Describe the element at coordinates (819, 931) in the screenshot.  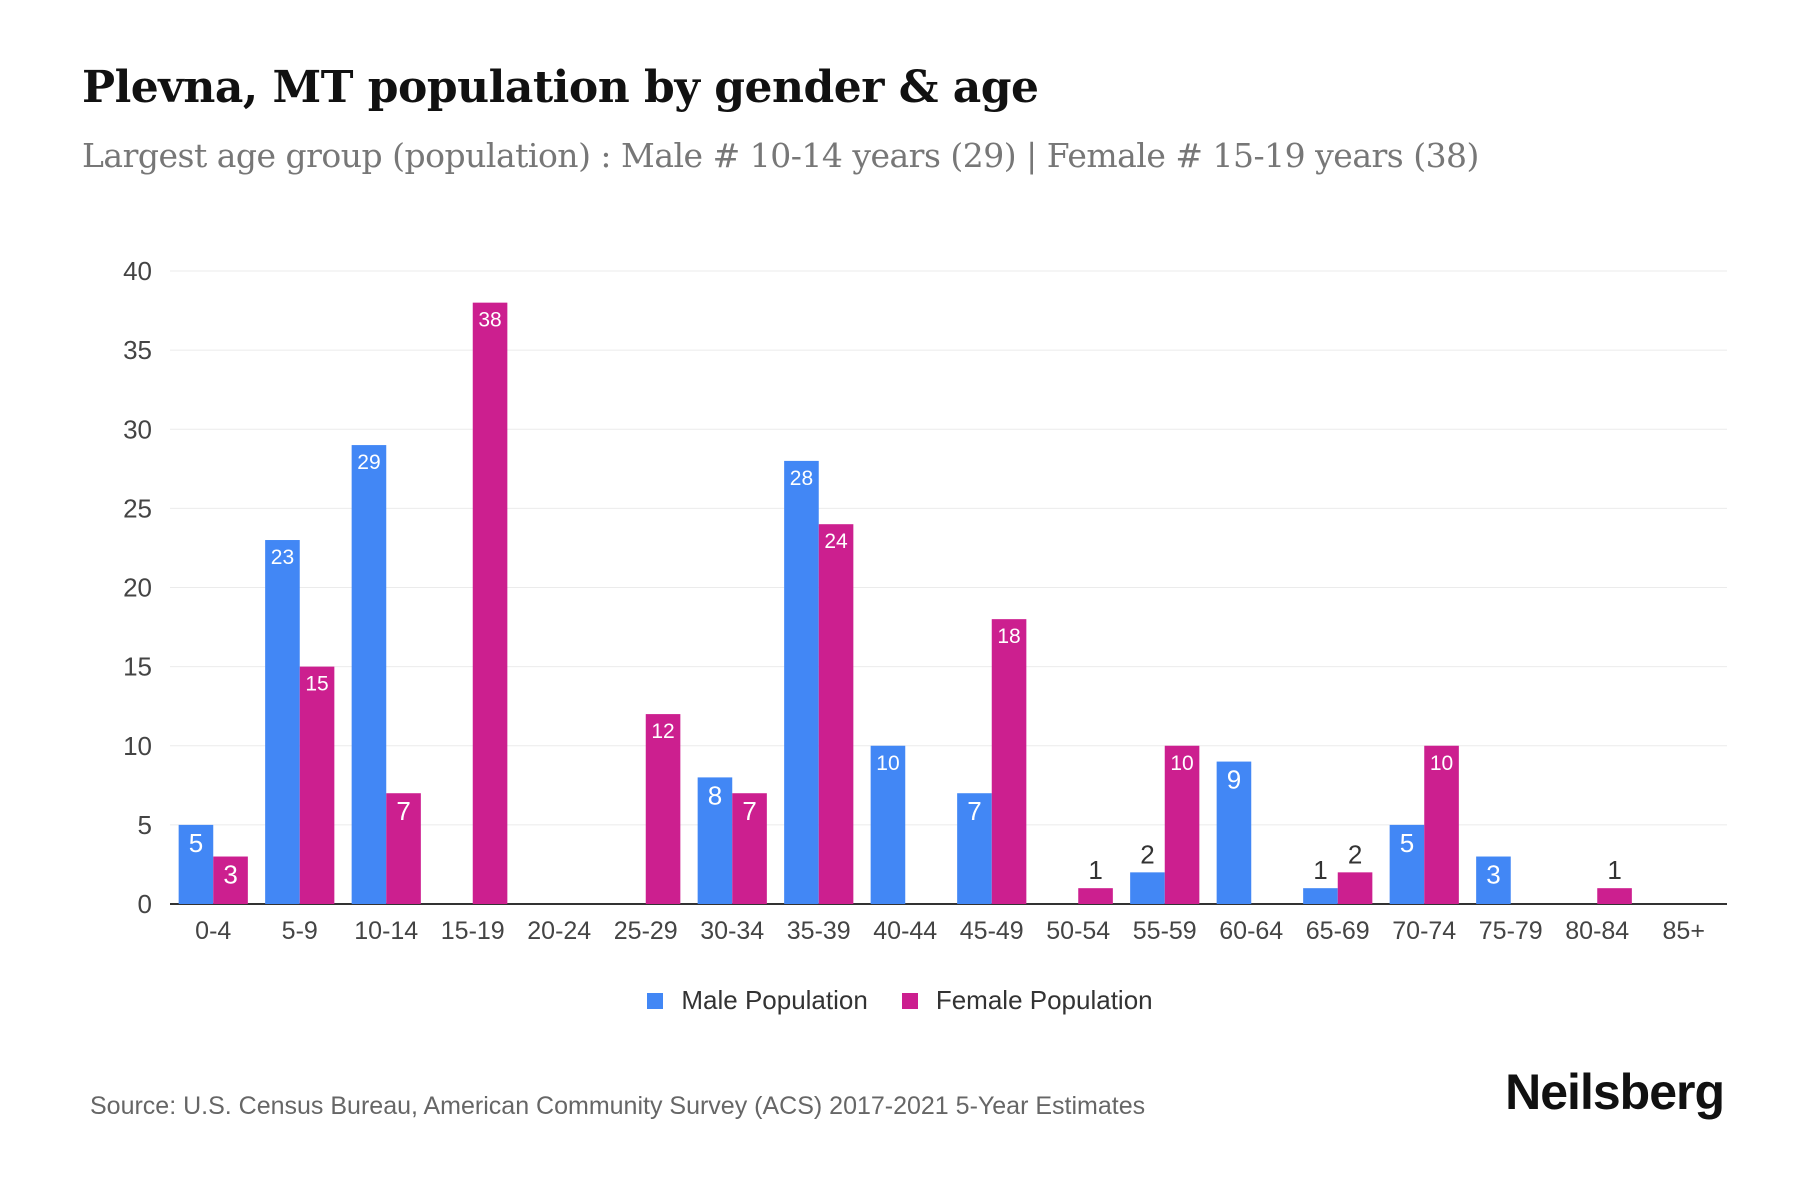
I see `x-tick-label: 35-39` at that location.